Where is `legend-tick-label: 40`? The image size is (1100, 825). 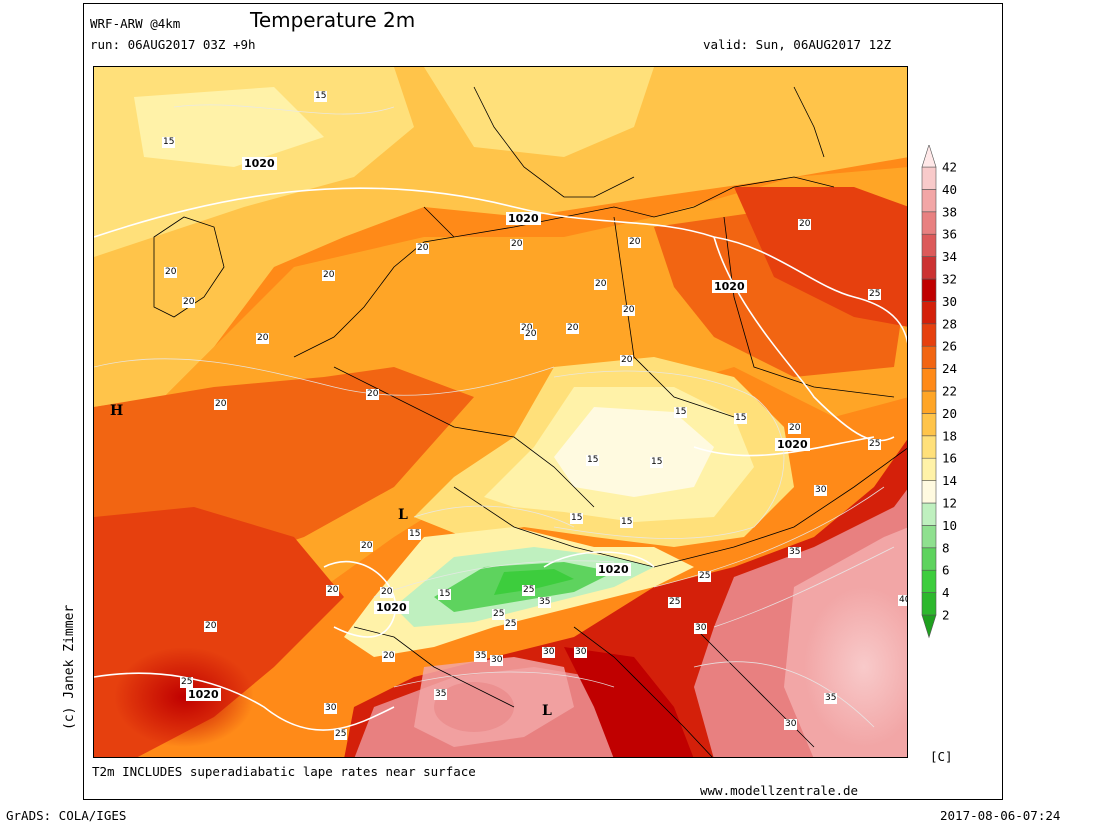 legend-tick-label: 40 is located at coordinates (949, 189).